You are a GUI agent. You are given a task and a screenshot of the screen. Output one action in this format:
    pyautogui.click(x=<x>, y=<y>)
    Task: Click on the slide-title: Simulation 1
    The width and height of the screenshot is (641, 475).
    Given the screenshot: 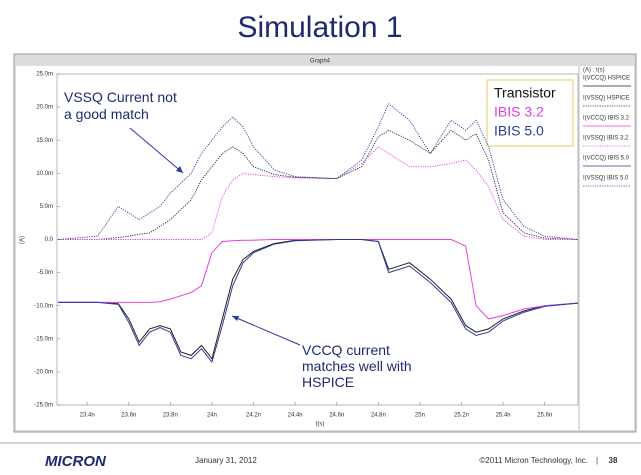 What is the action you would take?
    pyautogui.click(x=319, y=27)
    